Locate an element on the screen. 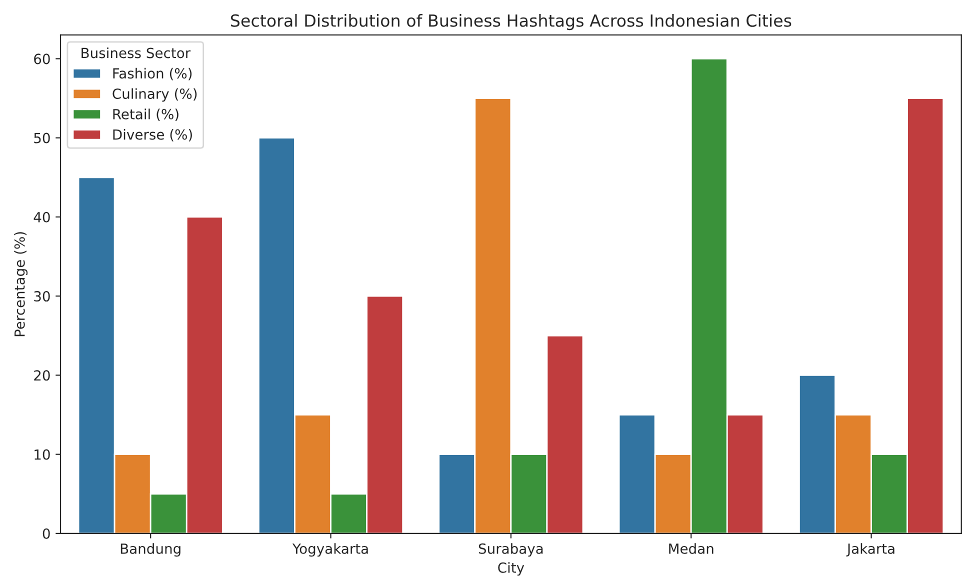  legend-title: Business Sector is located at coordinates (136, 52).